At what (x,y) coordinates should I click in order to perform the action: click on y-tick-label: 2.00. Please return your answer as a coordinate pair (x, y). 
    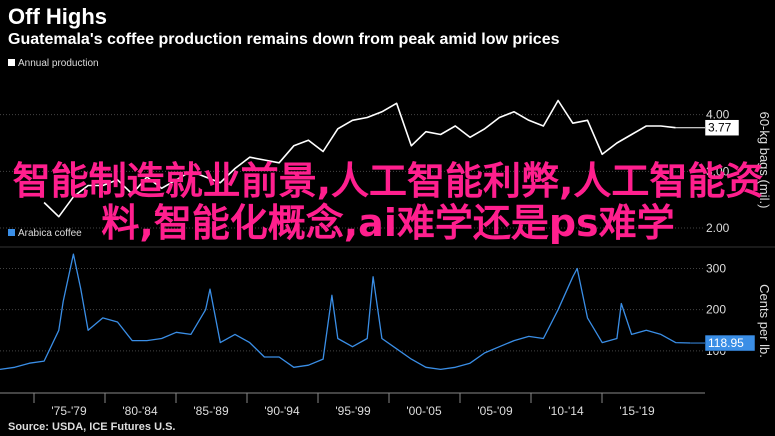
    Looking at the image, I should click on (718, 228).